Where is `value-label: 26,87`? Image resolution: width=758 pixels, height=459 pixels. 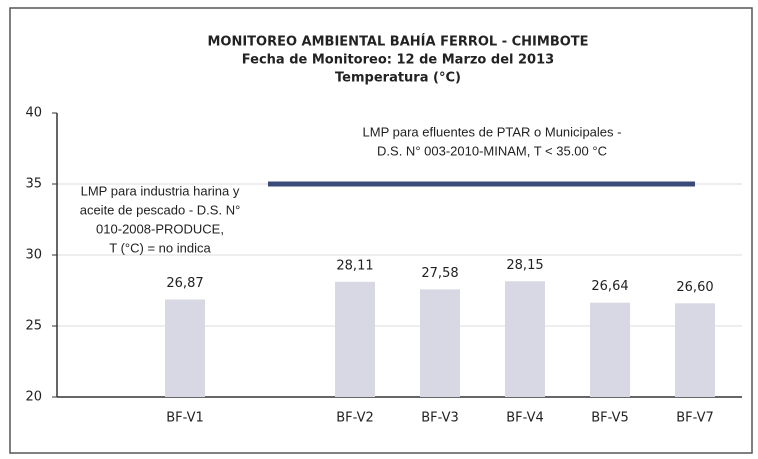 value-label: 26,87 is located at coordinates (184, 283).